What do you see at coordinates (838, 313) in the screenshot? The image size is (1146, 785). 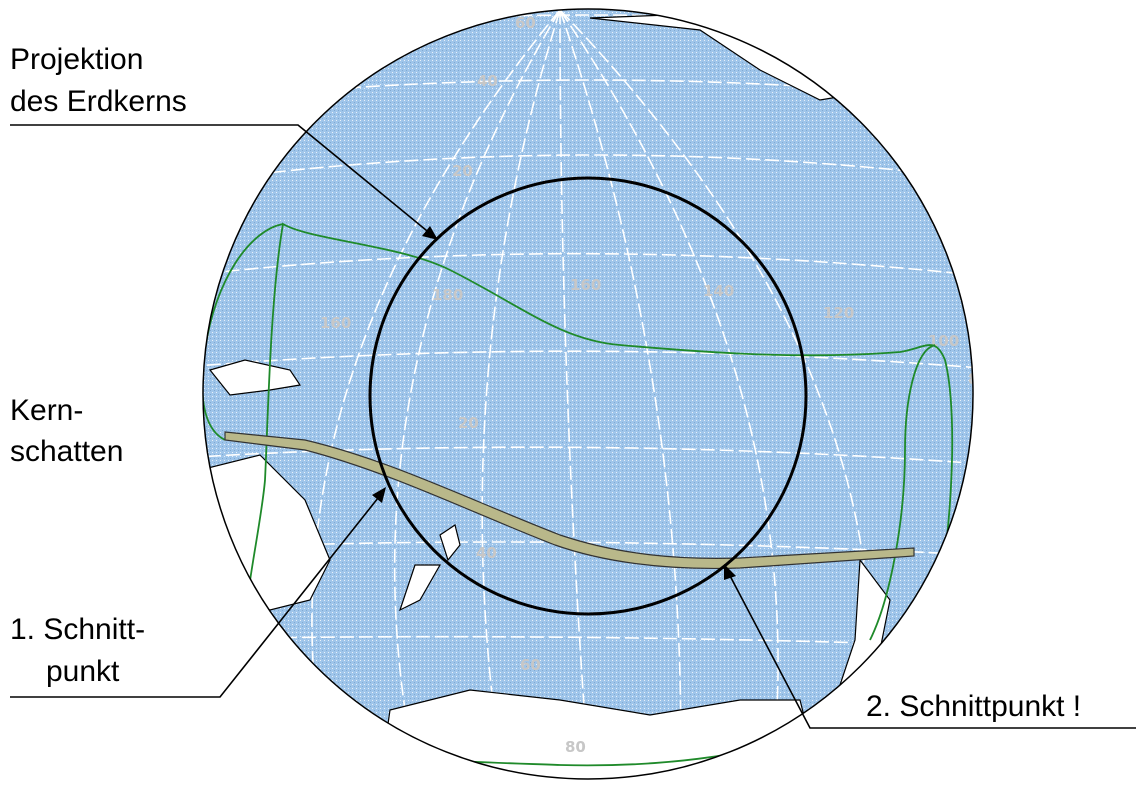 I see `grid-label: 120` at bounding box center [838, 313].